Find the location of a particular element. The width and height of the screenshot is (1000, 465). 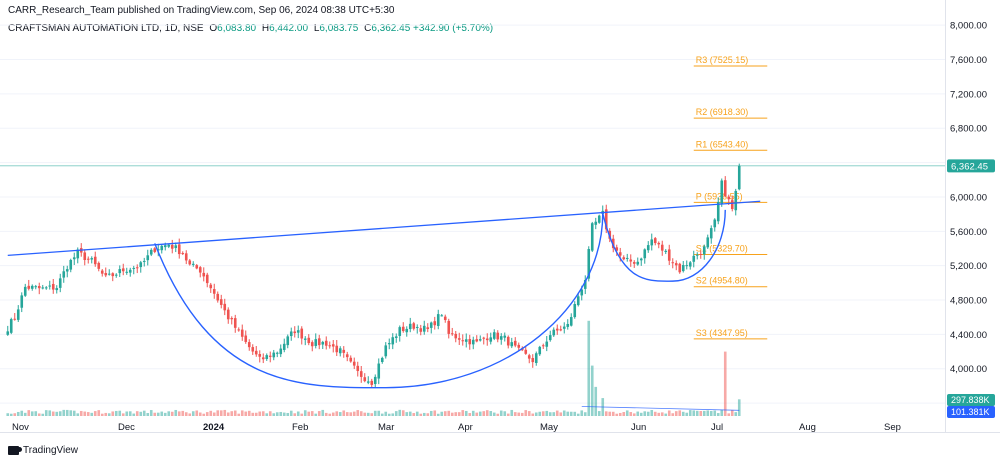

symbol-name: CRAFTSMAN AUTOMATION LTD, 1D, NSE is located at coordinates (106, 28).